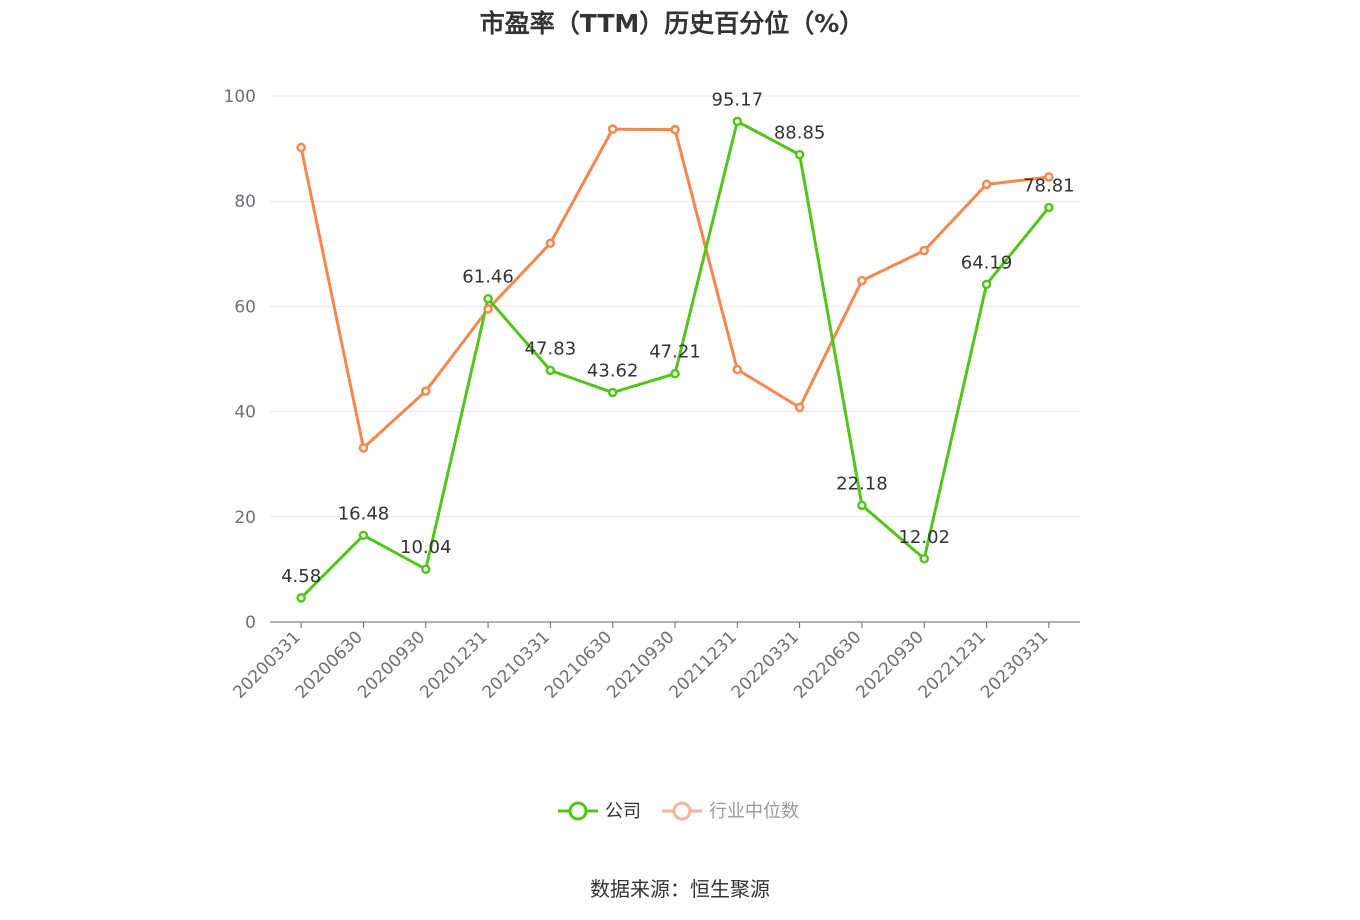  Describe the element at coordinates (862, 483) in the screenshot. I see `data-label: 22.18` at that location.